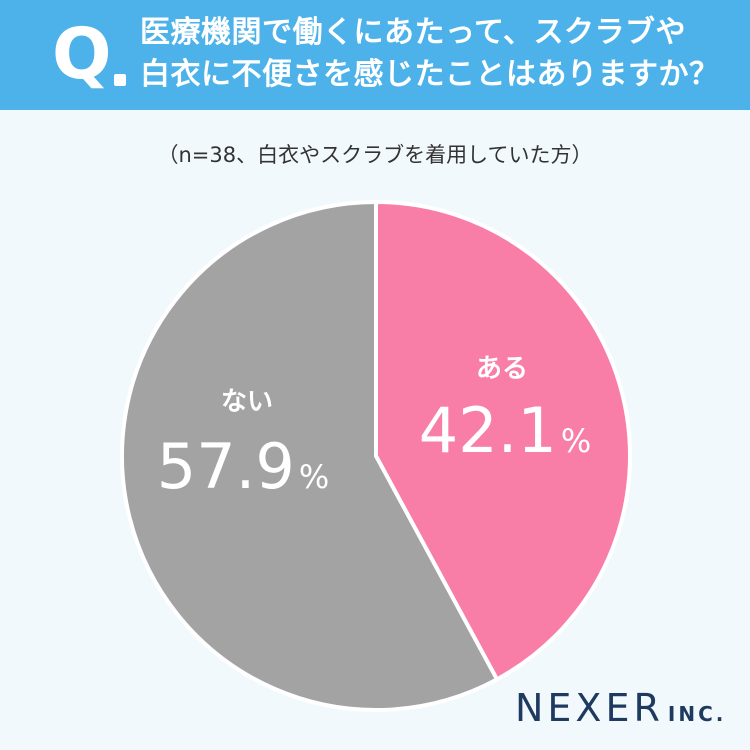  What do you see at coordinates (247, 402) in the screenshot?
I see `slice-label-1: ない` at bounding box center [247, 402].